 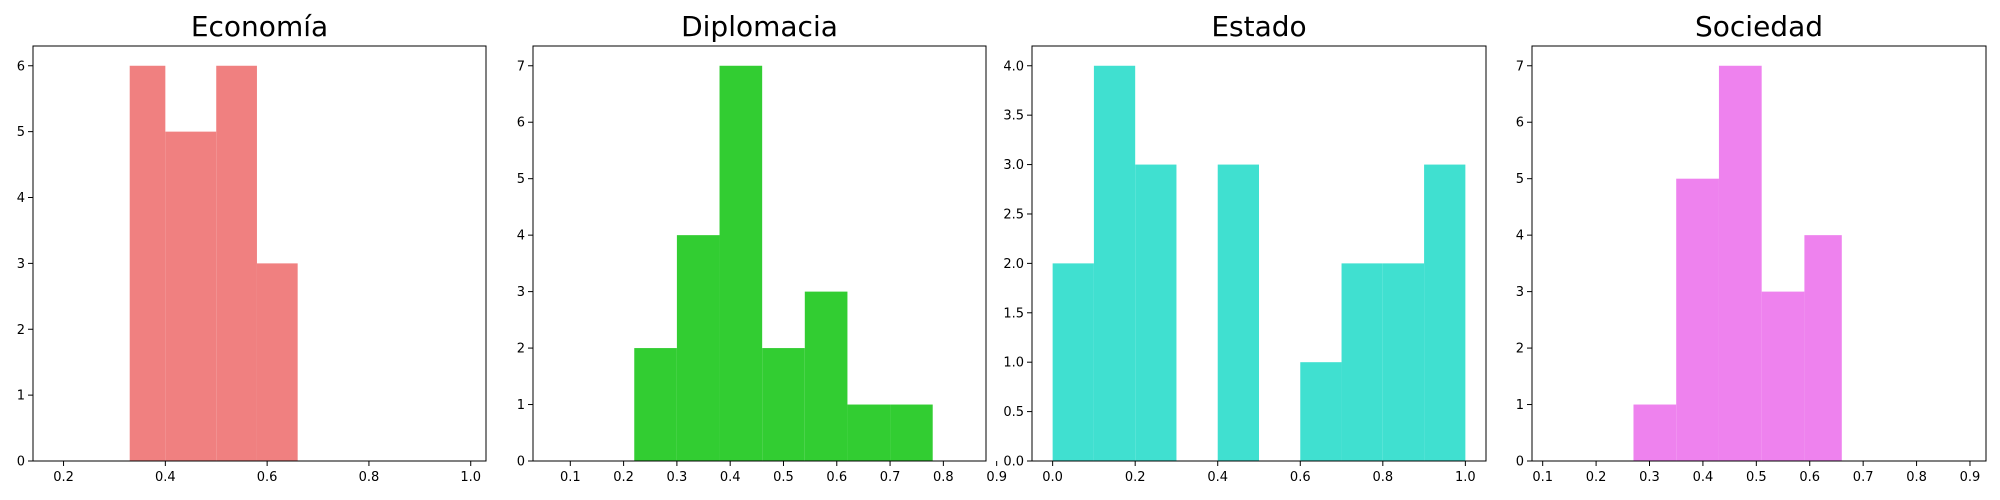 I want to click on y-tick-label: 0.5, so click(x=1013, y=412).